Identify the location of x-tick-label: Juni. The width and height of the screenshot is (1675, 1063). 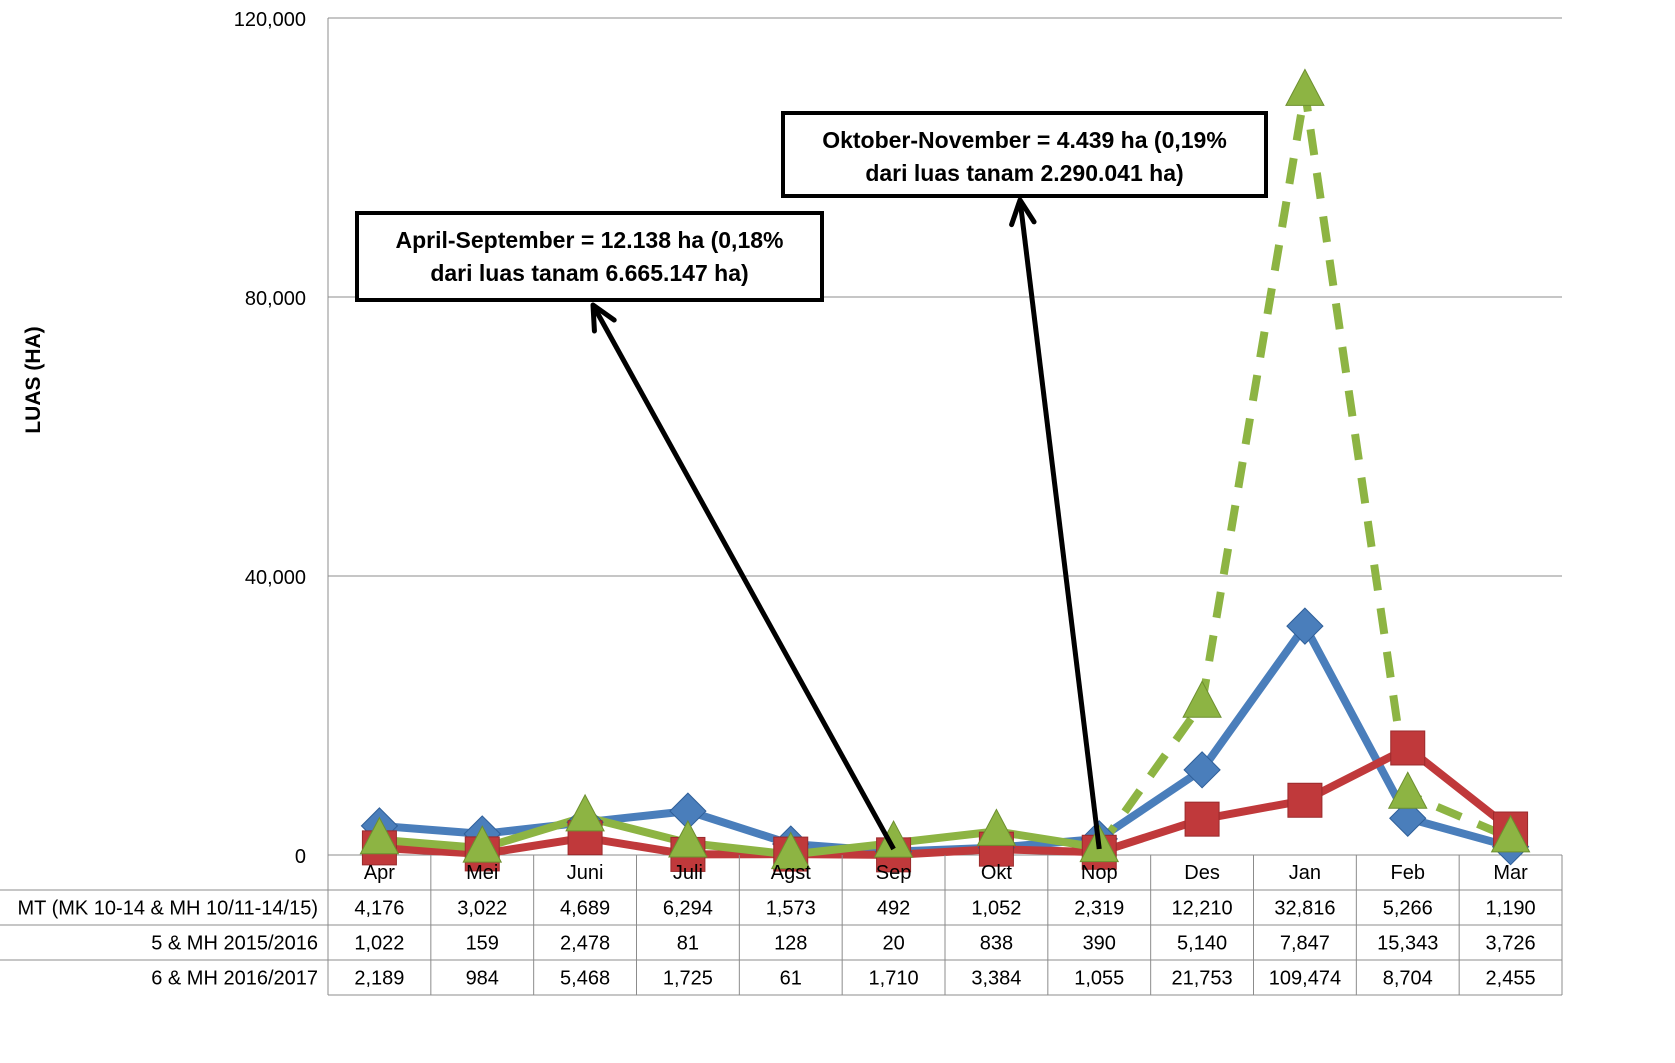
(585, 873).